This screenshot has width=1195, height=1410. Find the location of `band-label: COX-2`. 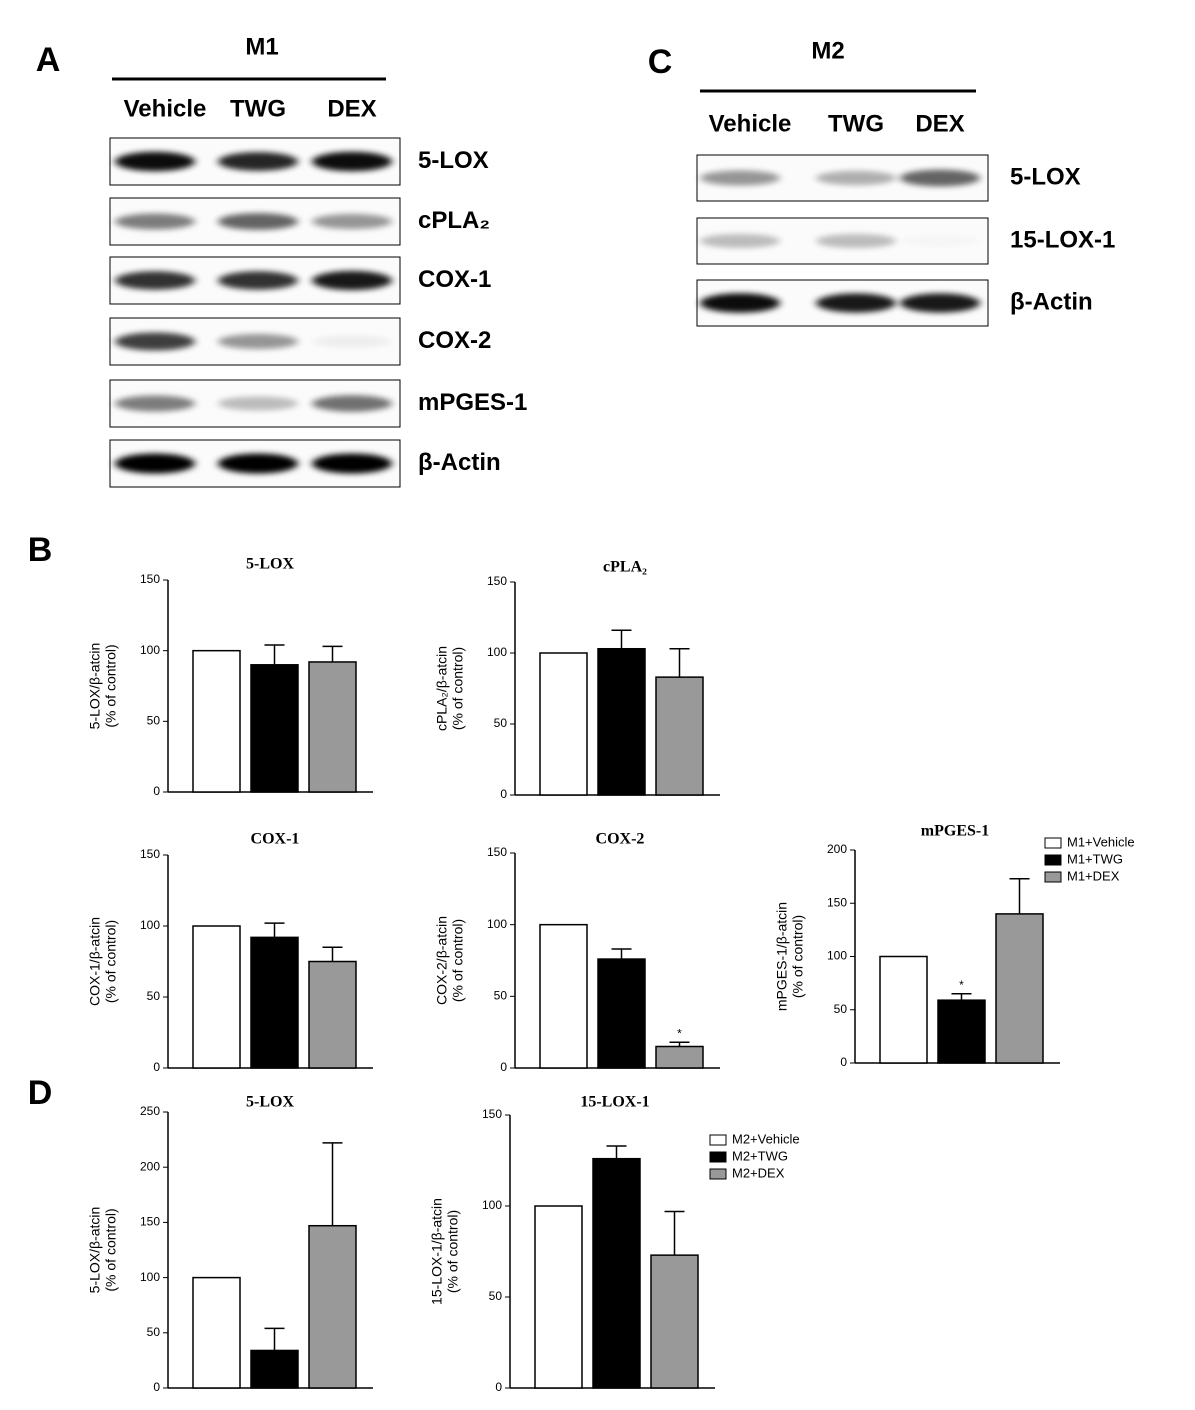

band-label: COX-2 is located at coordinates (454, 340).